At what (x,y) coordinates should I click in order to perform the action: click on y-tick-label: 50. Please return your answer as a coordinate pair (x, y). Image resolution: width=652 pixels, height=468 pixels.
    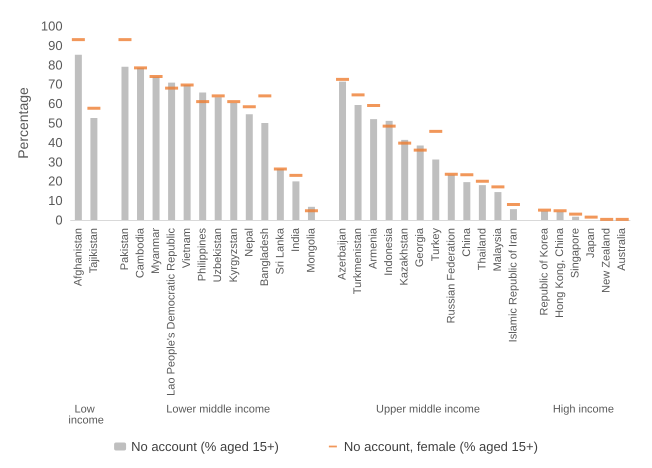
    Looking at the image, I should click on (55, 123).